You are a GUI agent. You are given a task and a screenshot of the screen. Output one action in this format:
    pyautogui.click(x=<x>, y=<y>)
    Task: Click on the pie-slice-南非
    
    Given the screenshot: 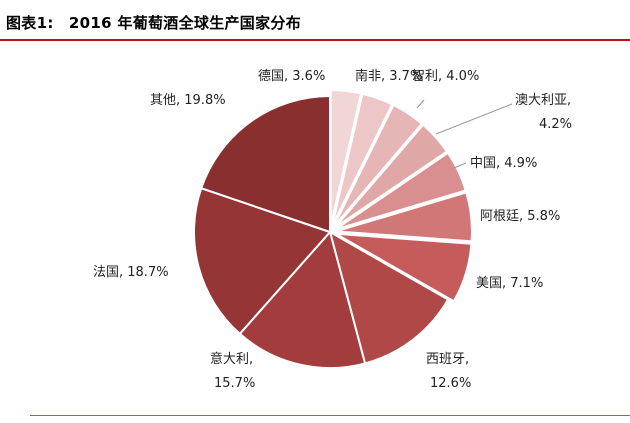 What is the action you would take?
    pyautogui.click(x=362, y=159)
    